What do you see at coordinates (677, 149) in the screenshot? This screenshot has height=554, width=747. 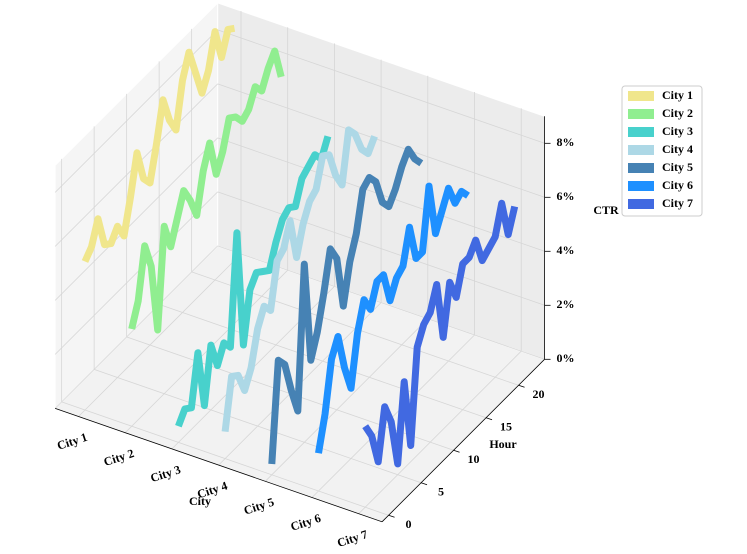 I see `legend-label: City 4` at bounding box center [677, 149].